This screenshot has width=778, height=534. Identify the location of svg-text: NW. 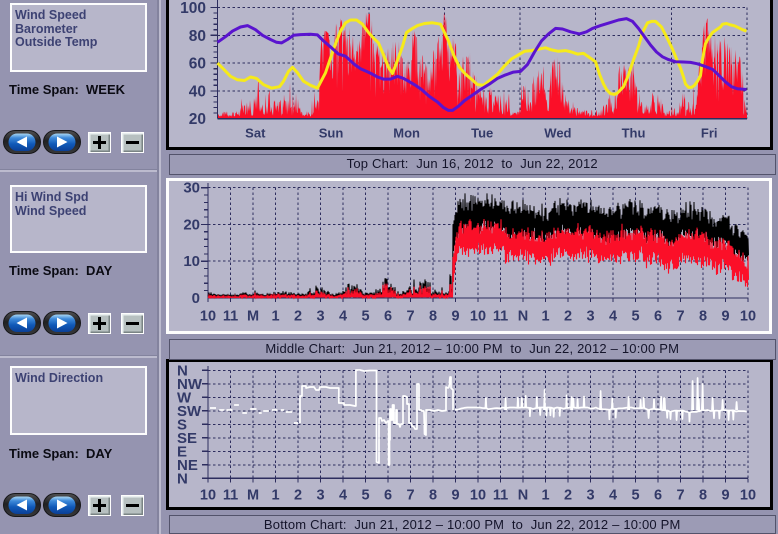
(190, 384).